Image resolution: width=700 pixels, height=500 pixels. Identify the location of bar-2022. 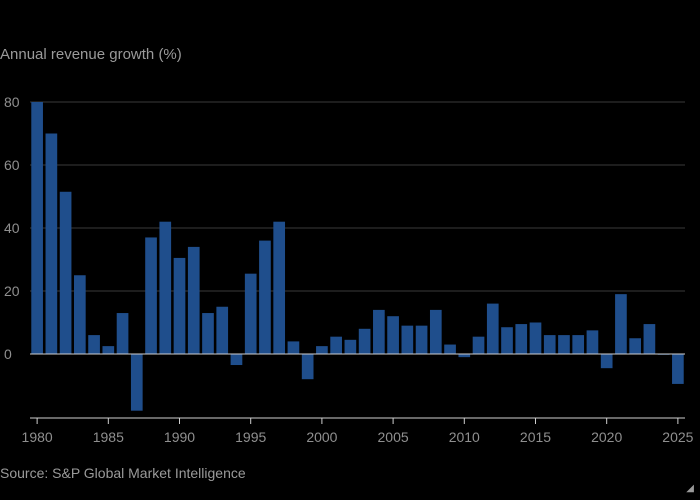
(635, 346).